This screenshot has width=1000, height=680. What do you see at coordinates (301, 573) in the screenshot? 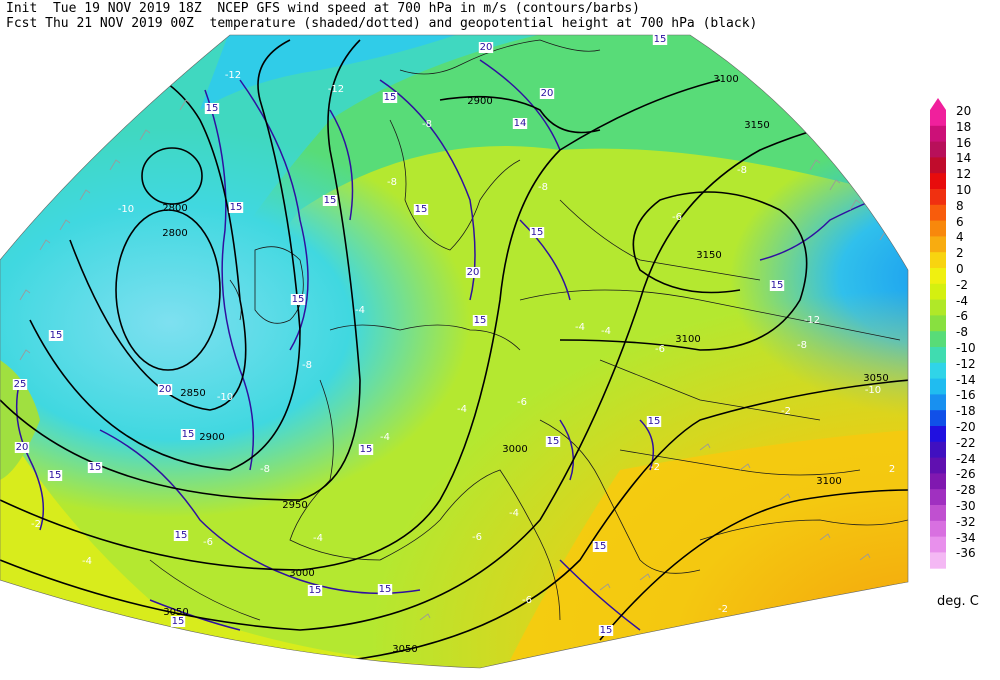
I see `height-contour-label: 3000` at bounding box center [301, 573].